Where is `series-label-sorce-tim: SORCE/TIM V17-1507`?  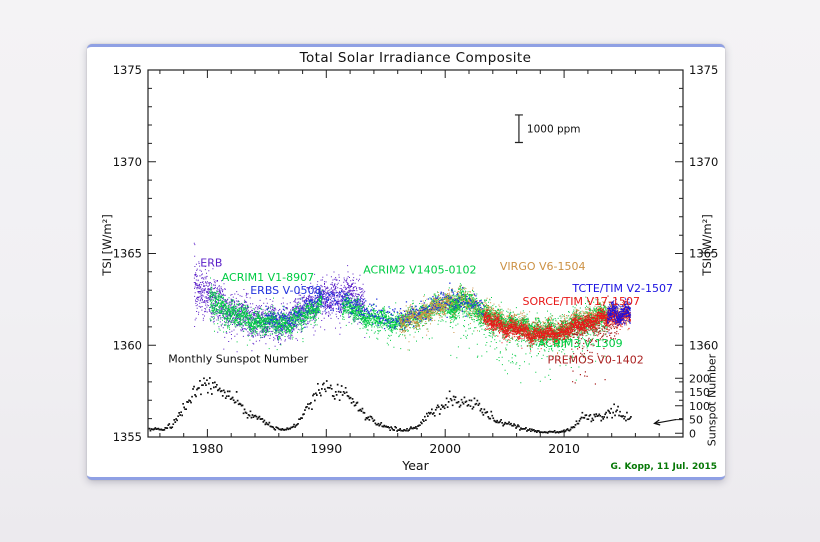
series-label-sorce-tim: SORCE/TIM V17-1507 is located at coordinates (582, 301).